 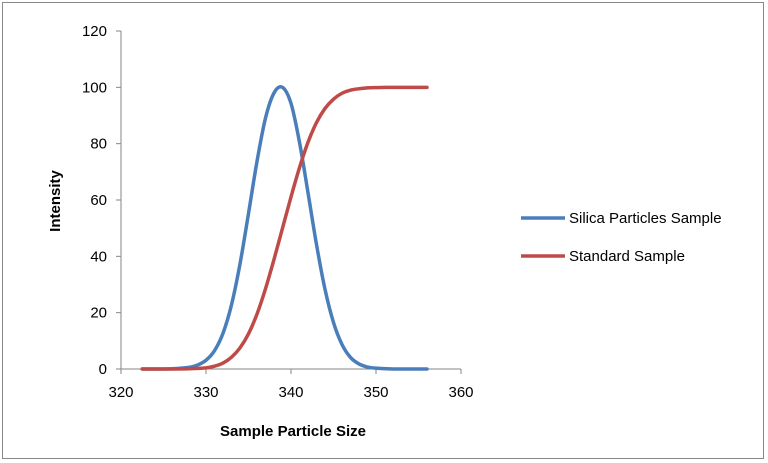 What do you see at coordinates (375, 392) in the screenshot?
I see `x-tick-label: 350` at bounding box center [375, 392].